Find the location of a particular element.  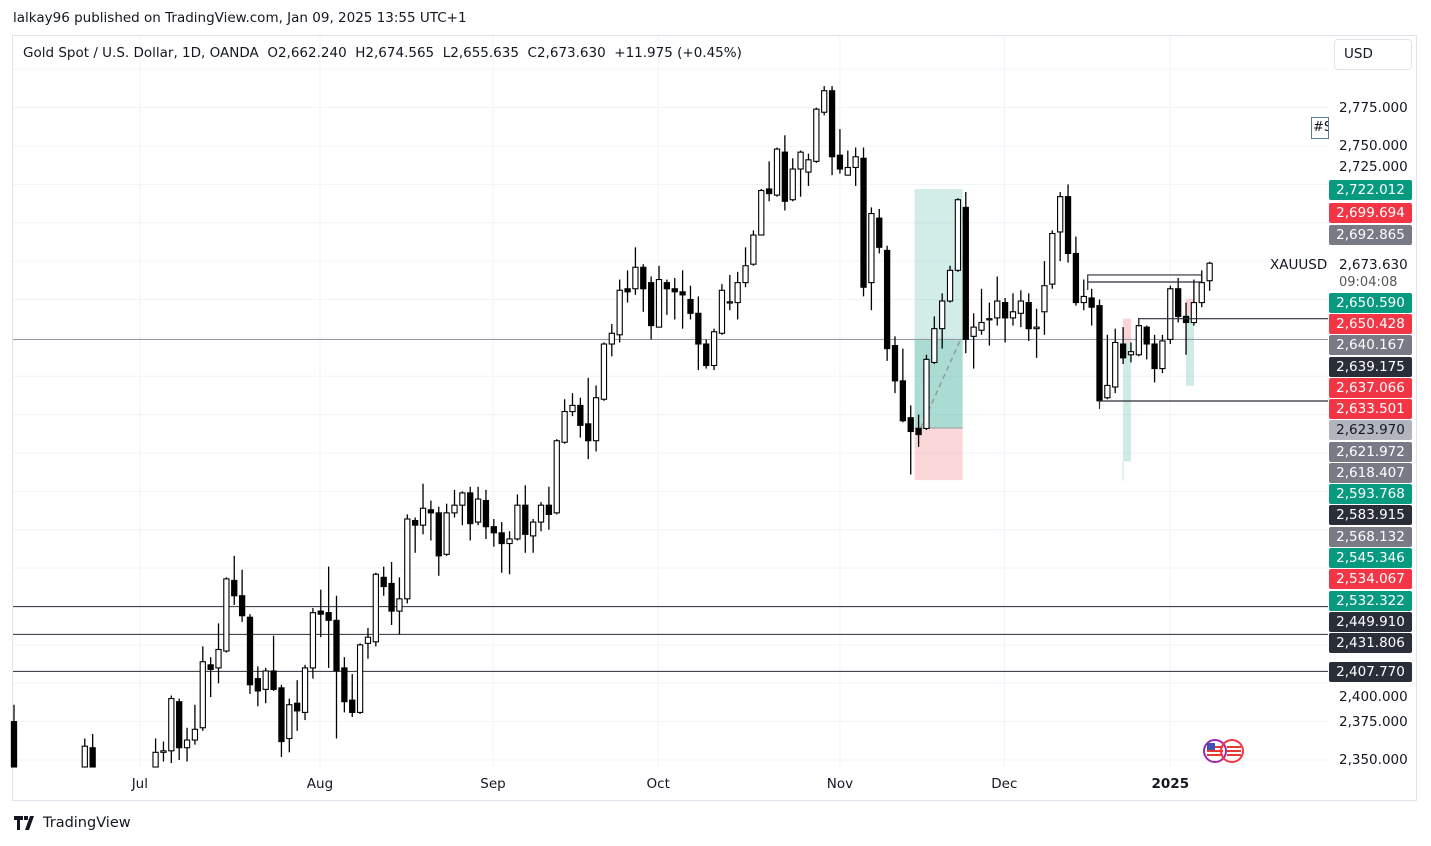

currency-button: USD is located at coordinates (1373, 54).